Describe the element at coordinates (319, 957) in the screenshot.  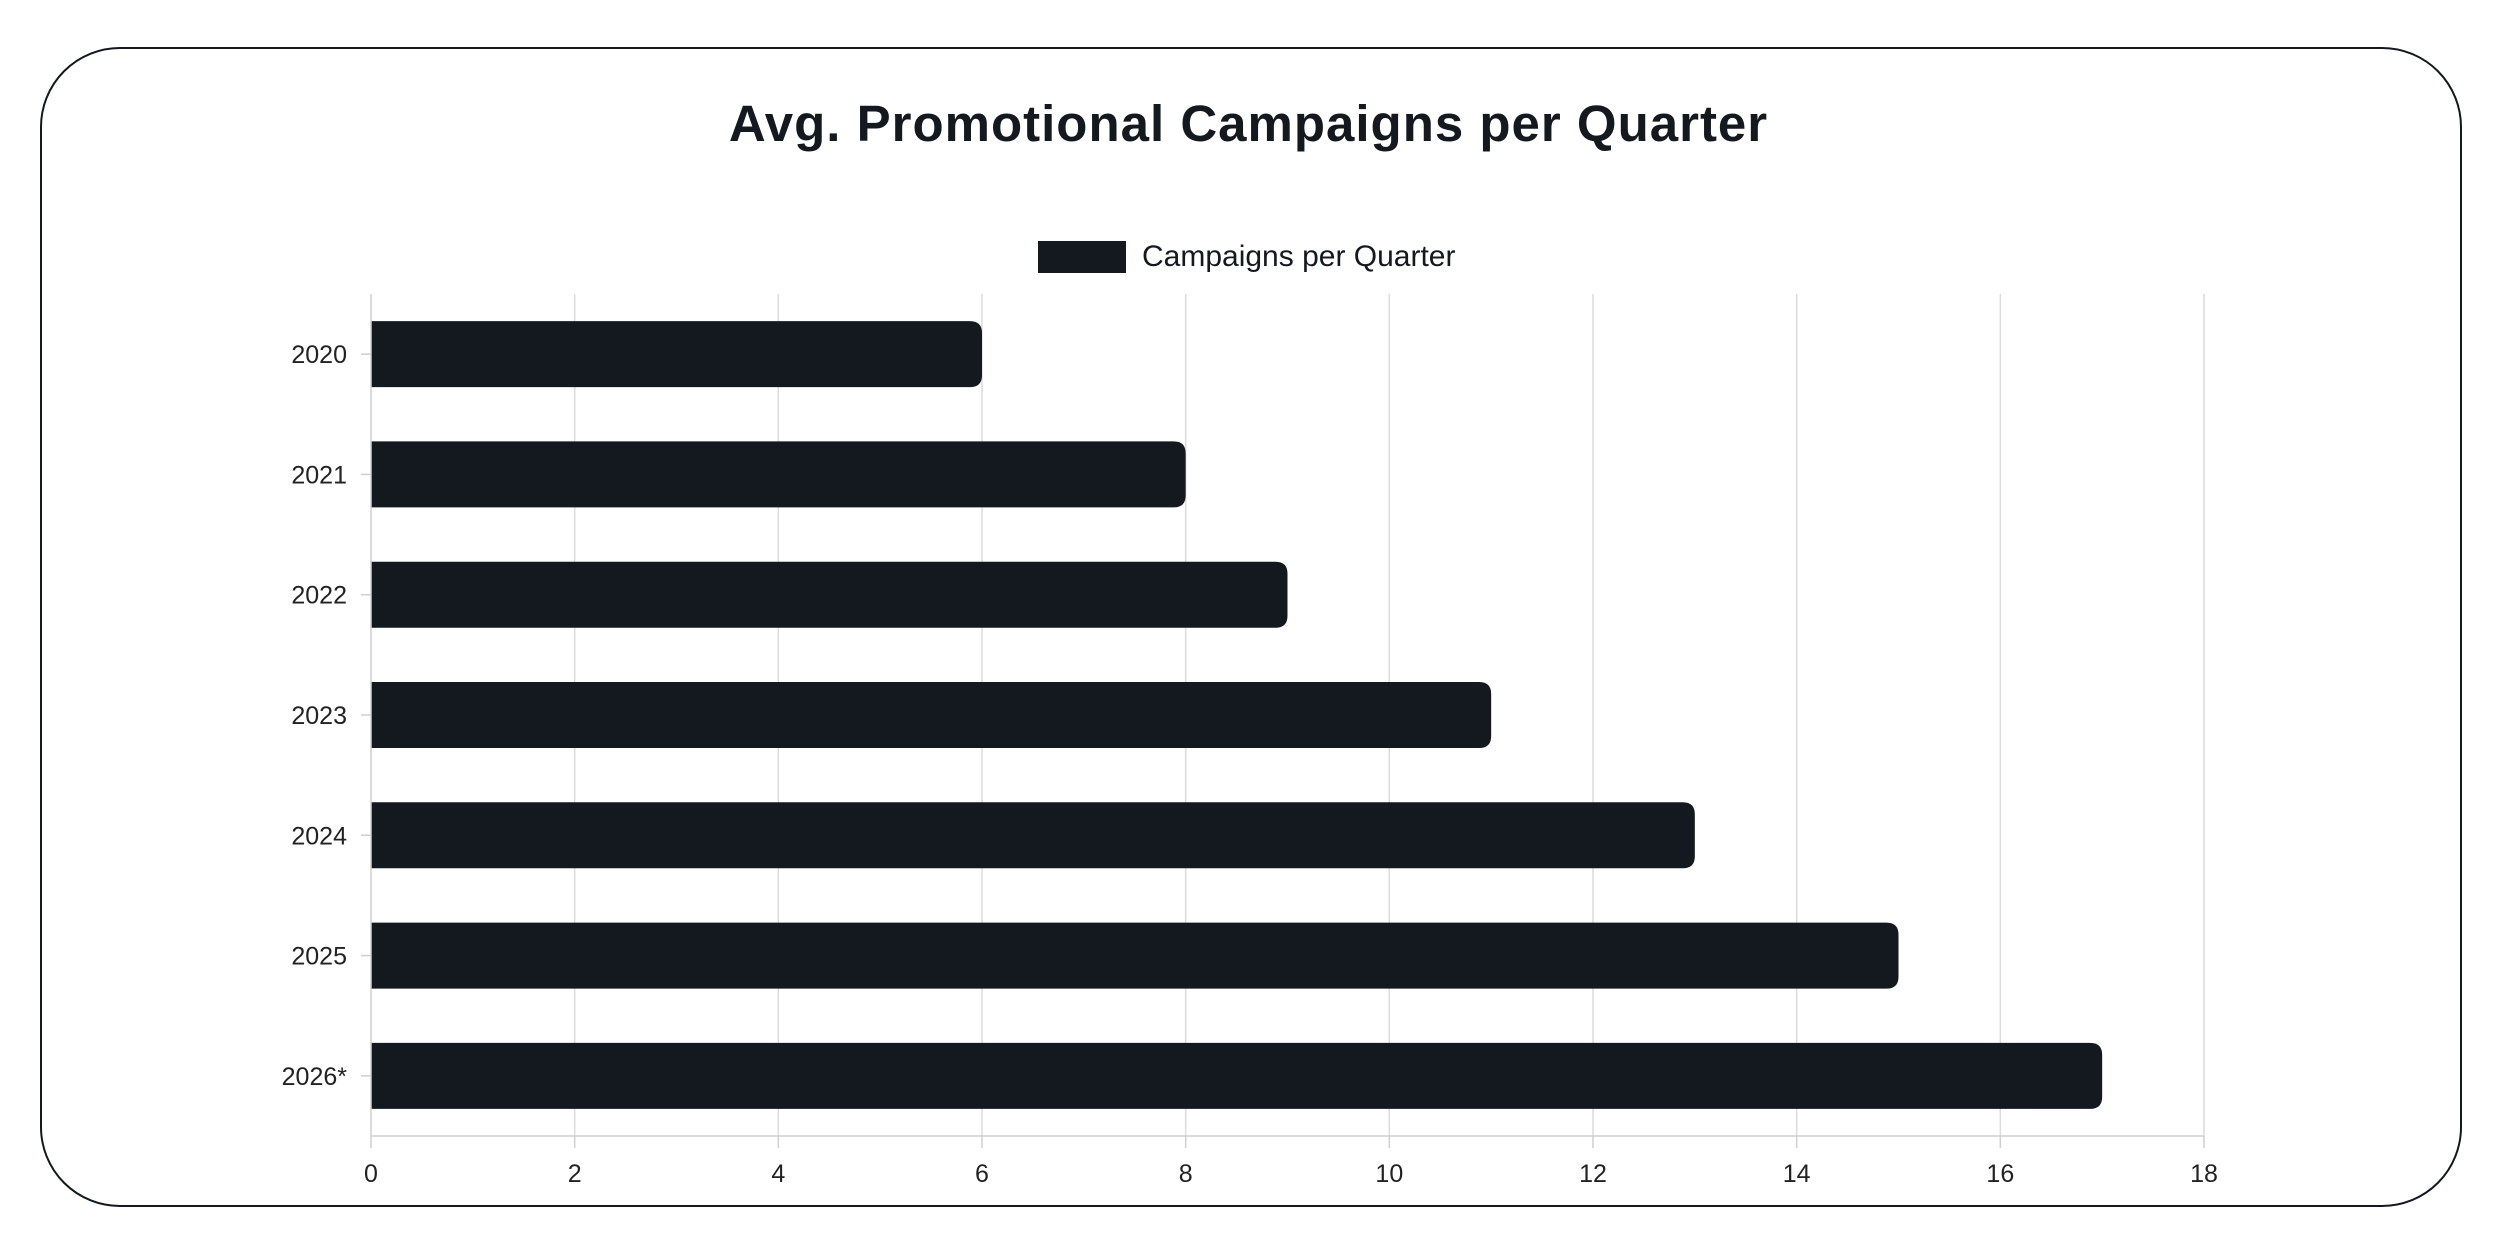
I see `y-tick-label: 2025` at that location.